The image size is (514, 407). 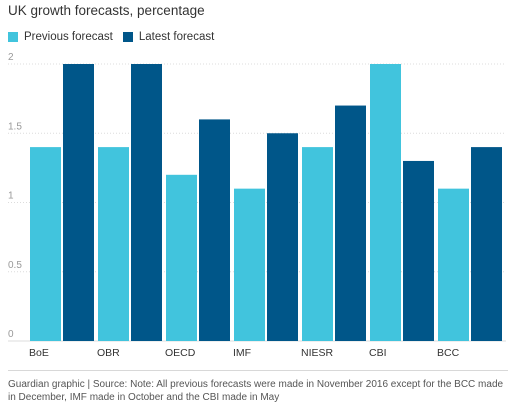 I want to click on x-category-label: NIESR, so click(x=317, y=353).